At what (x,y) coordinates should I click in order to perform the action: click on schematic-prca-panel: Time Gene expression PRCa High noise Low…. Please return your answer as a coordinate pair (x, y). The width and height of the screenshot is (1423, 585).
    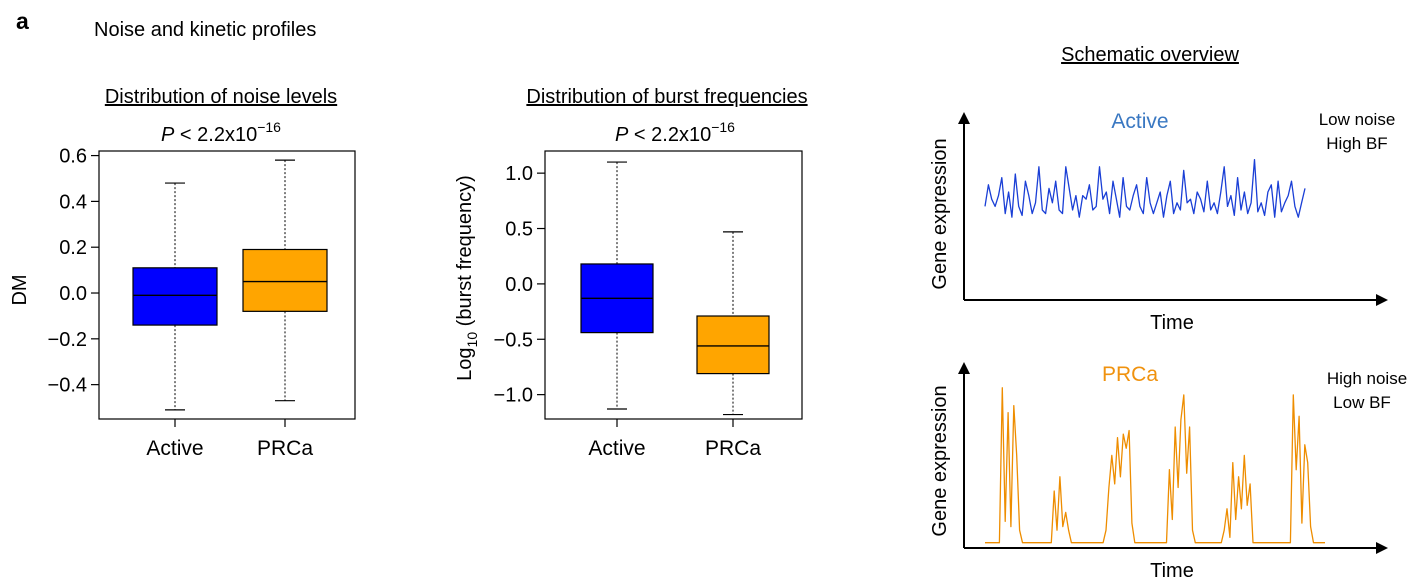
    Looking at the image, I should click on (1168, 472).